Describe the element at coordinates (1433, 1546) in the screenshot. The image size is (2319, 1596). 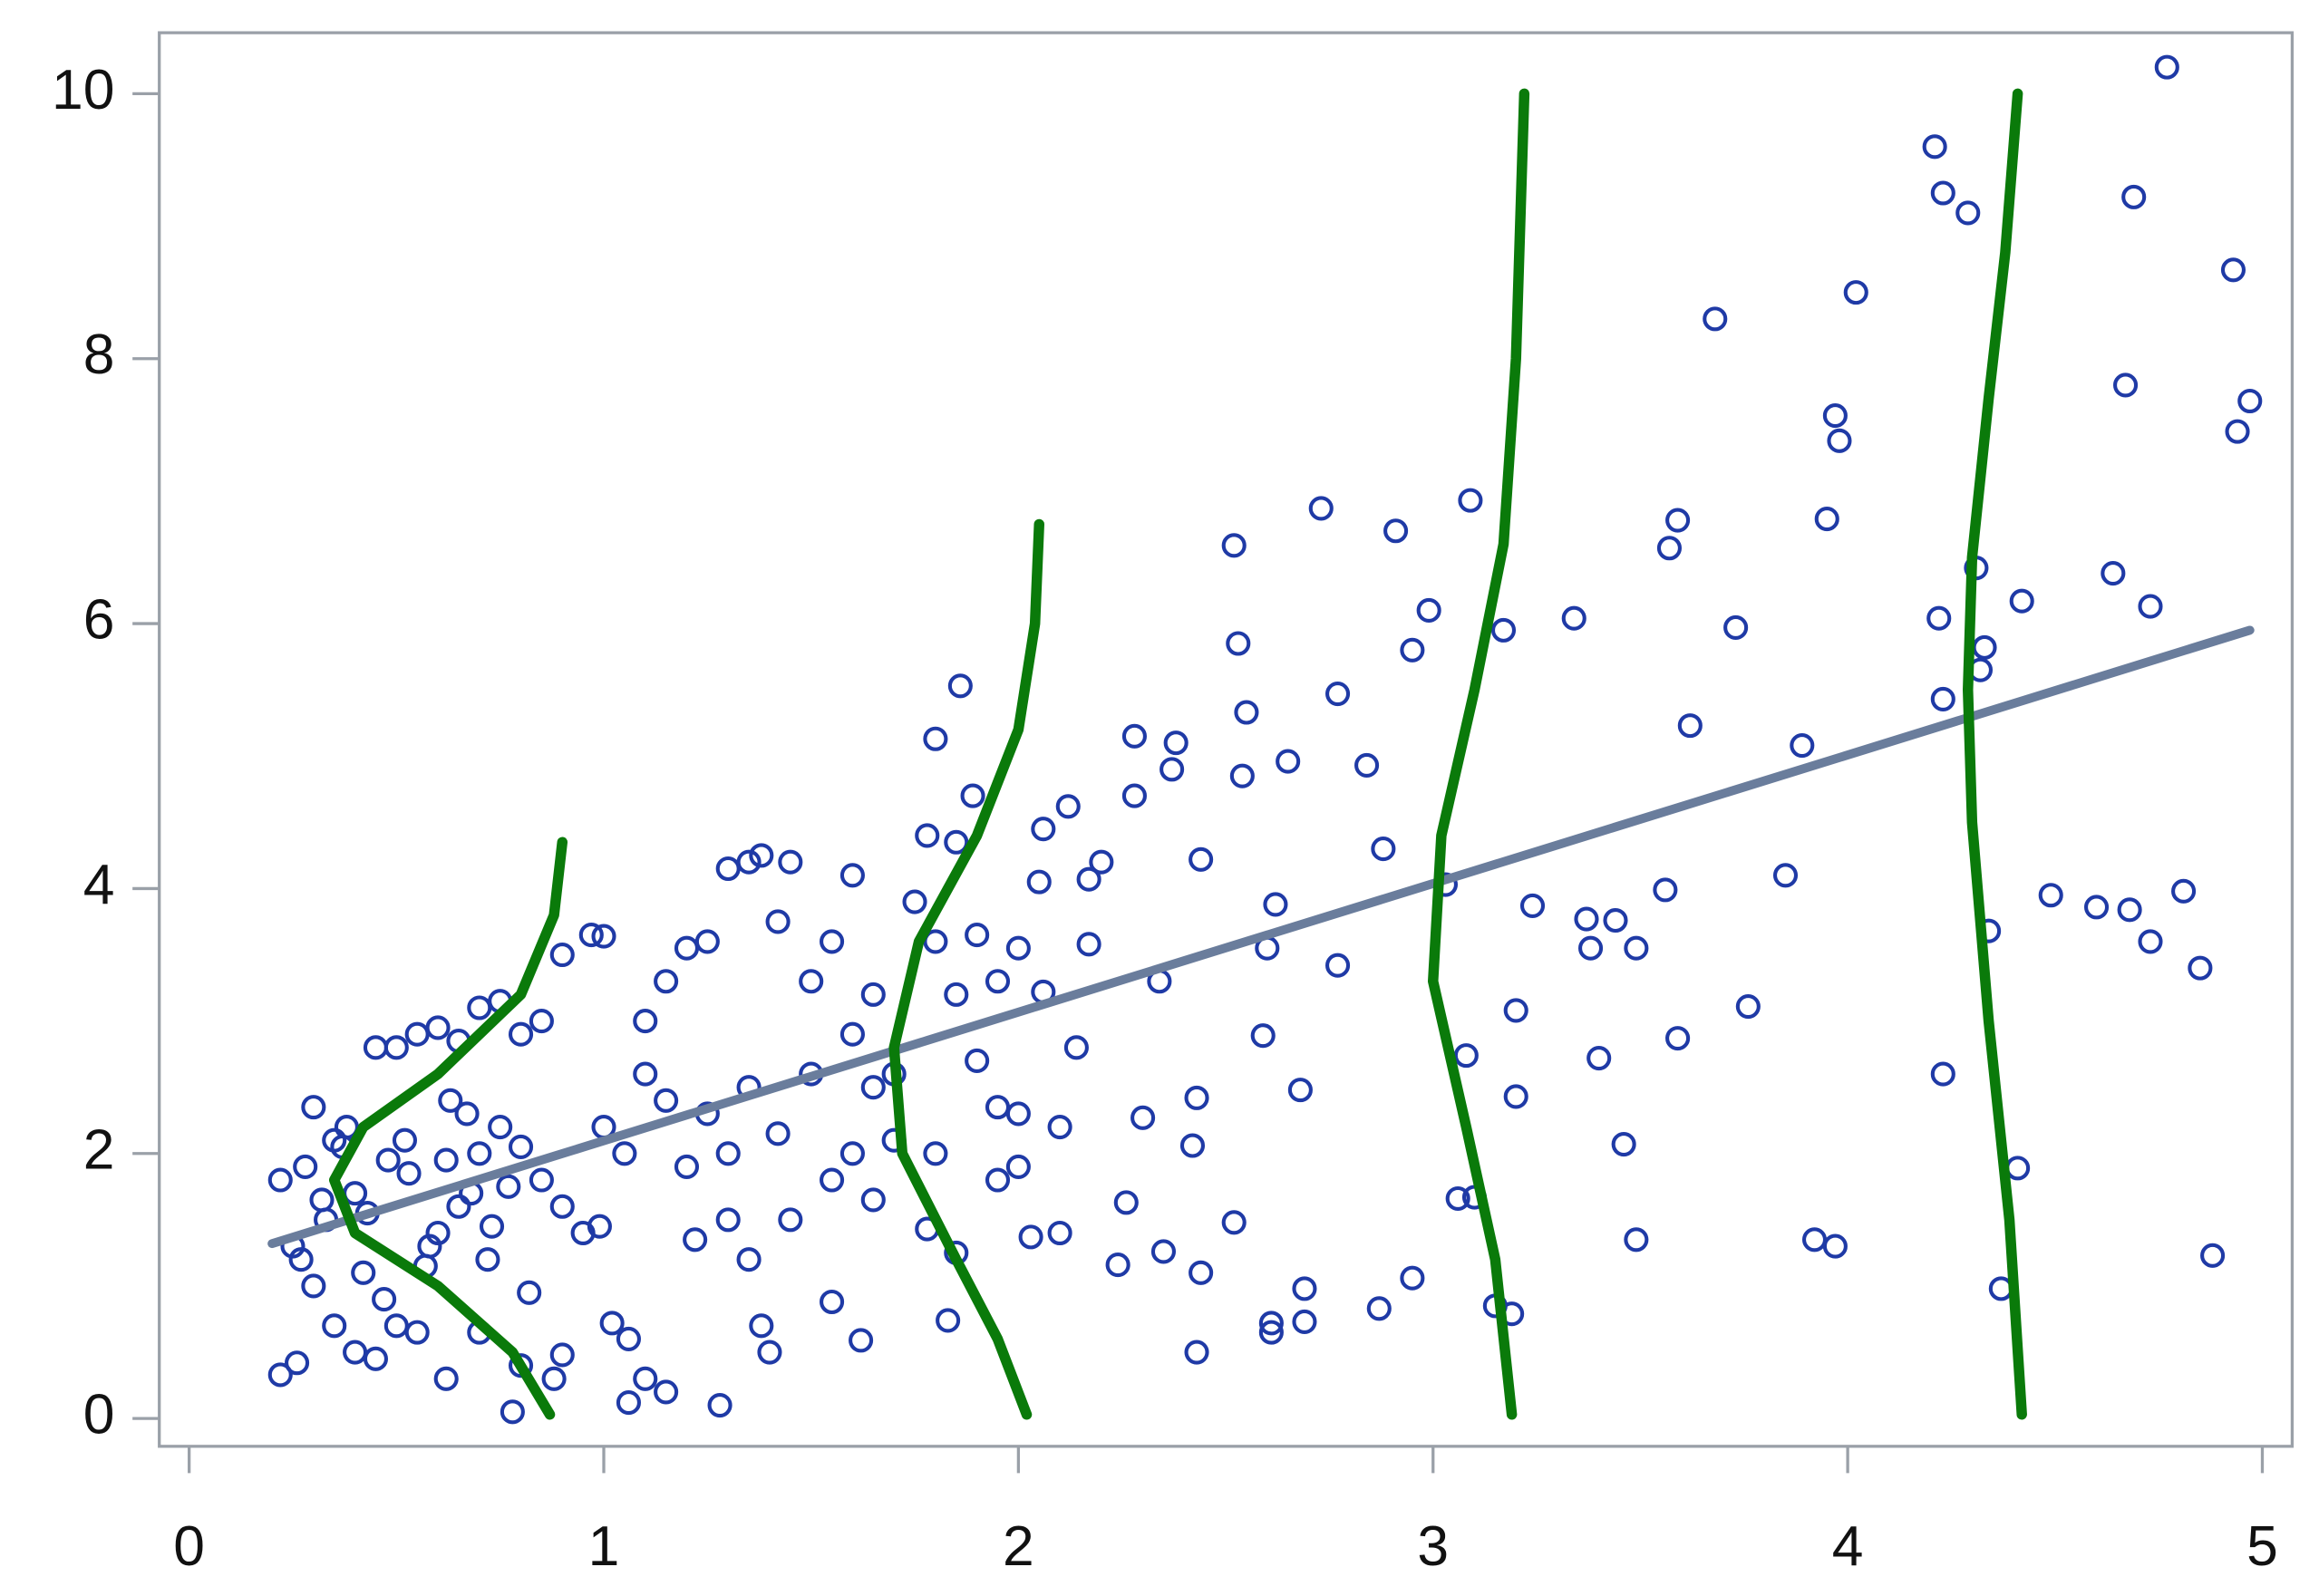
I see `x-tick-label: 3` at that location.